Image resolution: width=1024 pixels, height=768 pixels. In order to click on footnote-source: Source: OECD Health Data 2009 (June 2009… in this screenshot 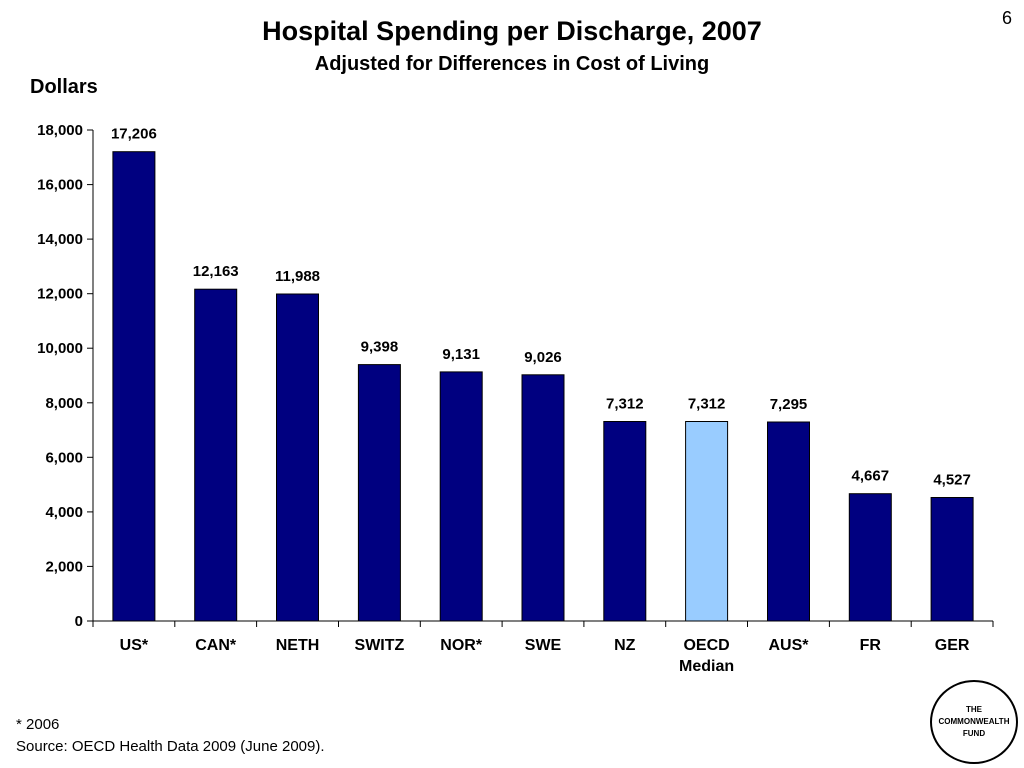, I will do `click(170, 746)`.